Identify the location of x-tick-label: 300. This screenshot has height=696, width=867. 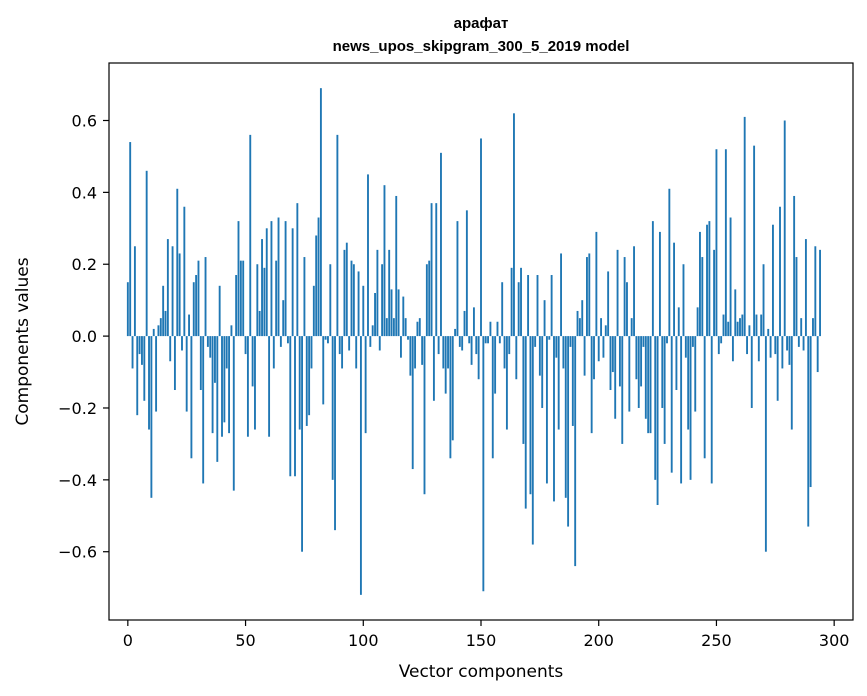
(834, 640).